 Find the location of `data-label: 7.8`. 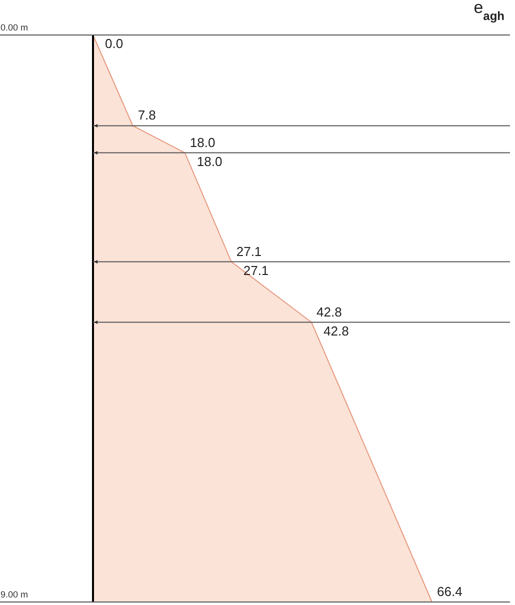

data-label: 7.8 is located at coordinates (147, 115).